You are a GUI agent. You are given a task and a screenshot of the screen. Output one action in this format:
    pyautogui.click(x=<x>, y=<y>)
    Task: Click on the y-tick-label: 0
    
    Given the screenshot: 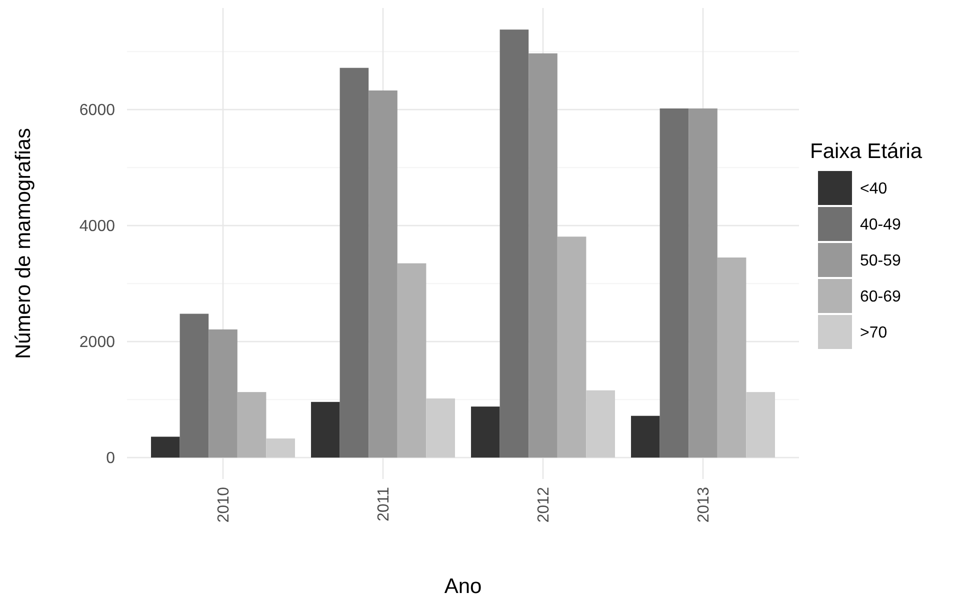 What is the action you would take?
    pyautogui.click(x=111, y=459)
    